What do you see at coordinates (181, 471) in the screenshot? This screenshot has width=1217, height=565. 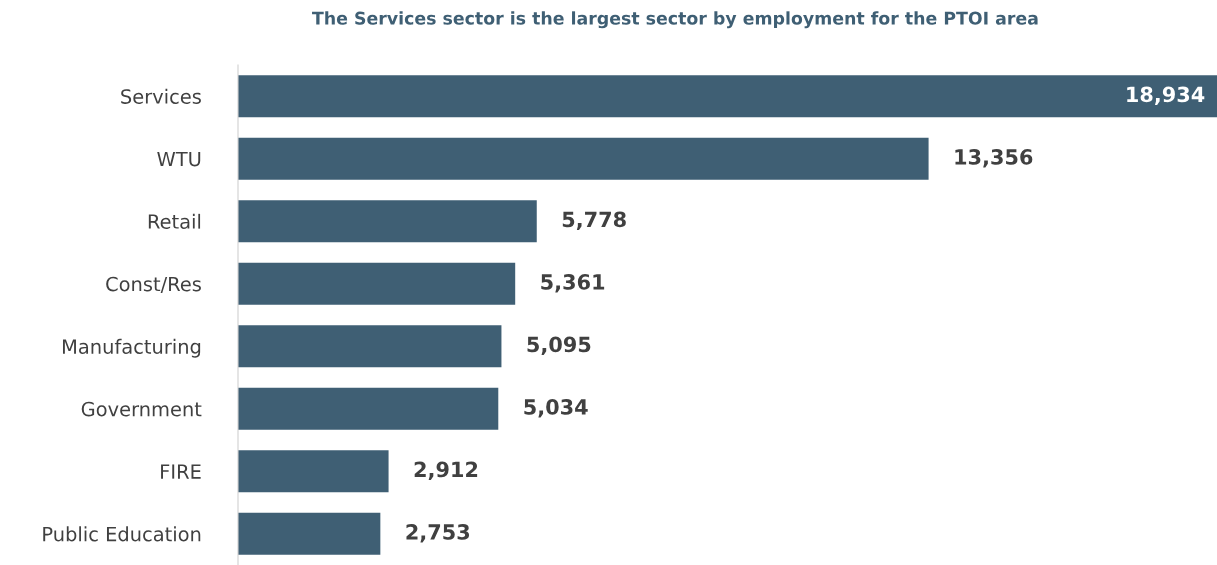 I see `y-tick-label: FIRE` at bounding box center [181, 471].